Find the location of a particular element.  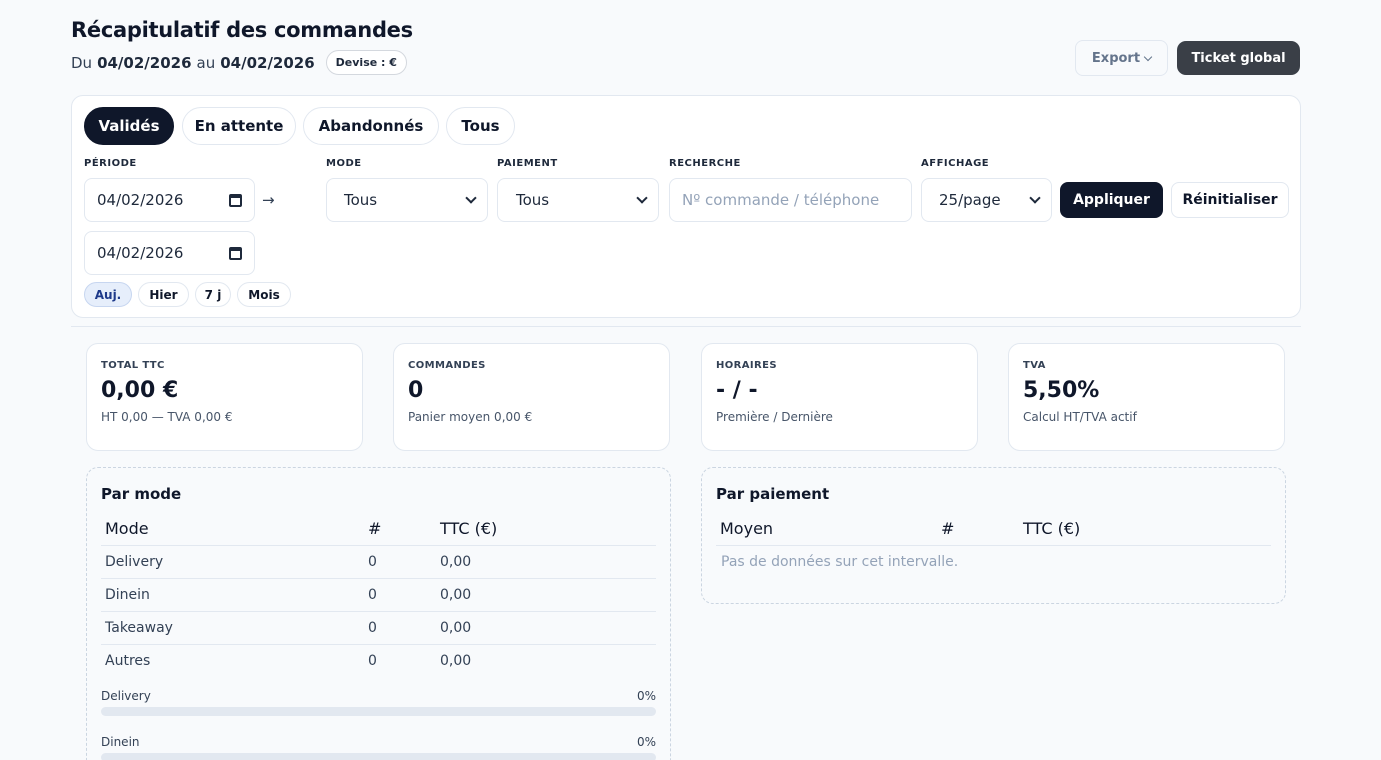

du-text: Du is located at coordinates (82, 62).